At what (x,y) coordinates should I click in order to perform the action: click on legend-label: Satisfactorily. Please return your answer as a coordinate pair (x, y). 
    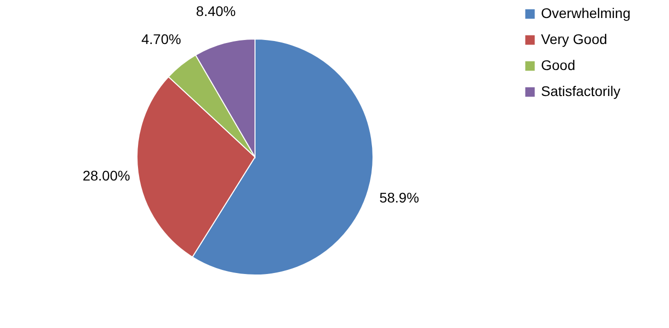
    Looking at the image, I should click on (580, 91).